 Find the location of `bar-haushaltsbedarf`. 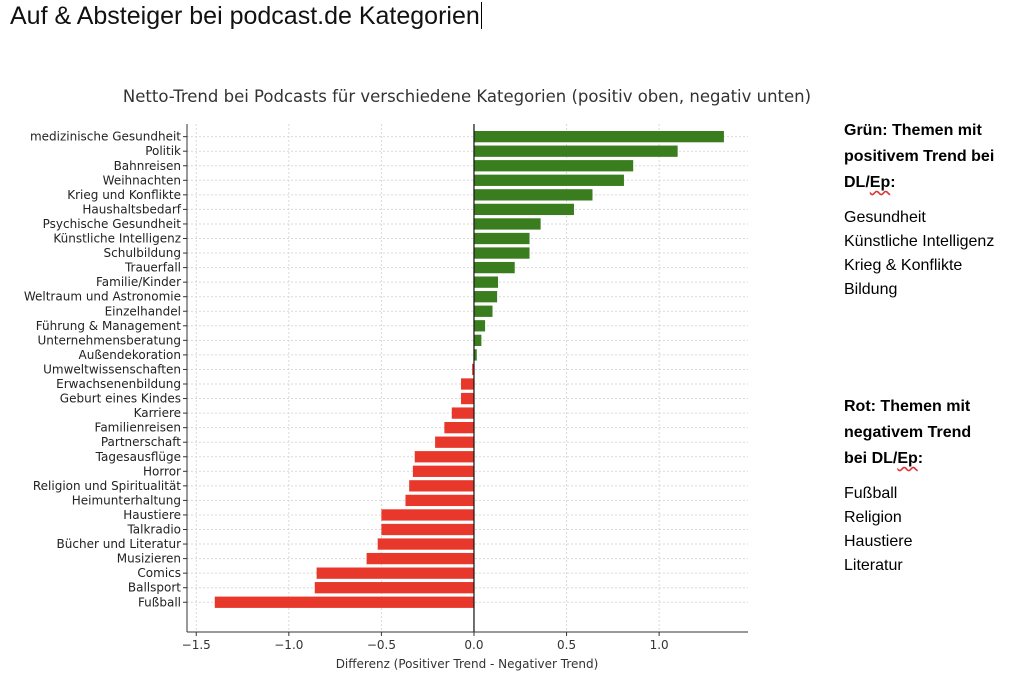

bar-haushaltsbedarf is located at coordinates (523, 209).